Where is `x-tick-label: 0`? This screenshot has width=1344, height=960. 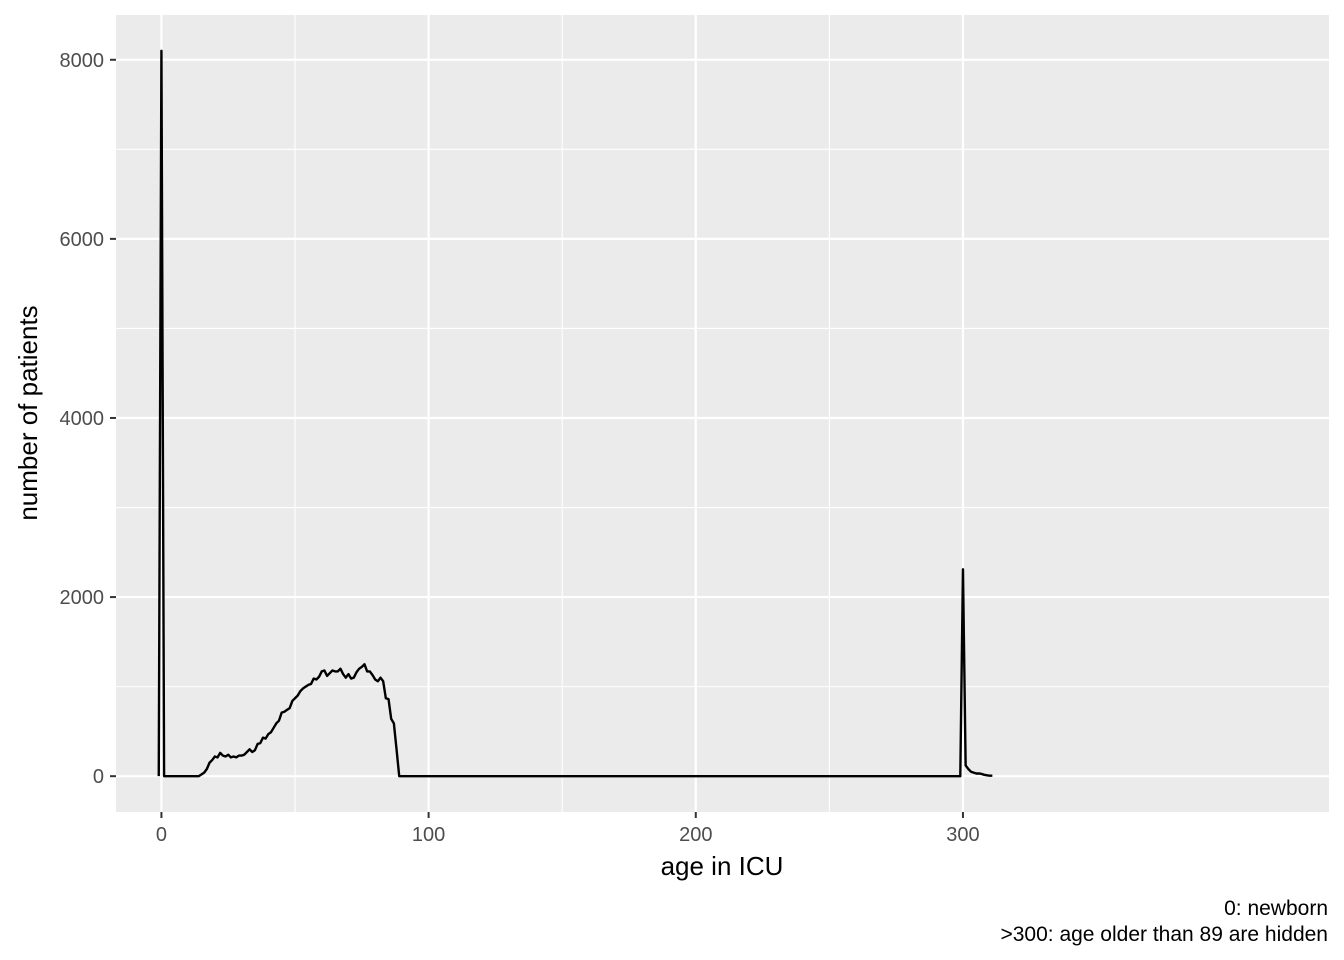
x-tick-label: 0 is located at coordinates (161, 835).